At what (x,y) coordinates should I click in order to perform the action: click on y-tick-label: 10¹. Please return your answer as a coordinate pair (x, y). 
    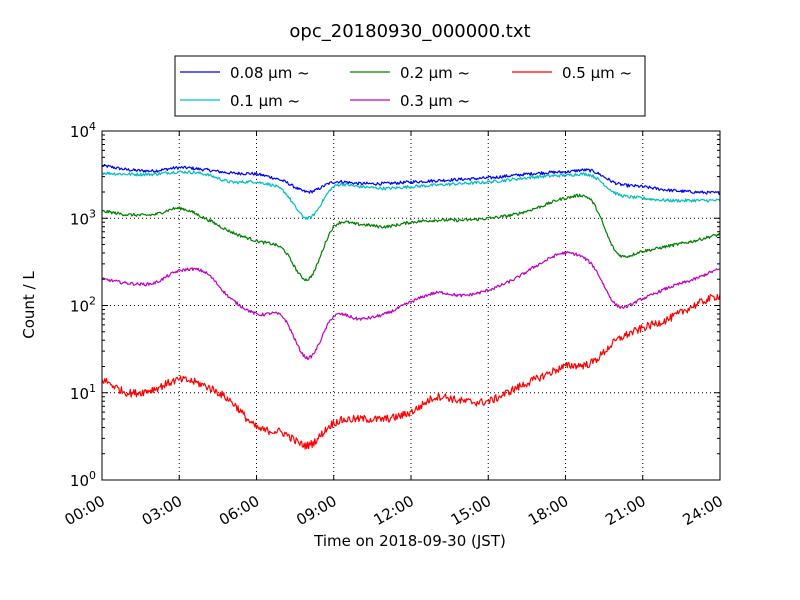
    Looking at the image, I should click on (83, 392).